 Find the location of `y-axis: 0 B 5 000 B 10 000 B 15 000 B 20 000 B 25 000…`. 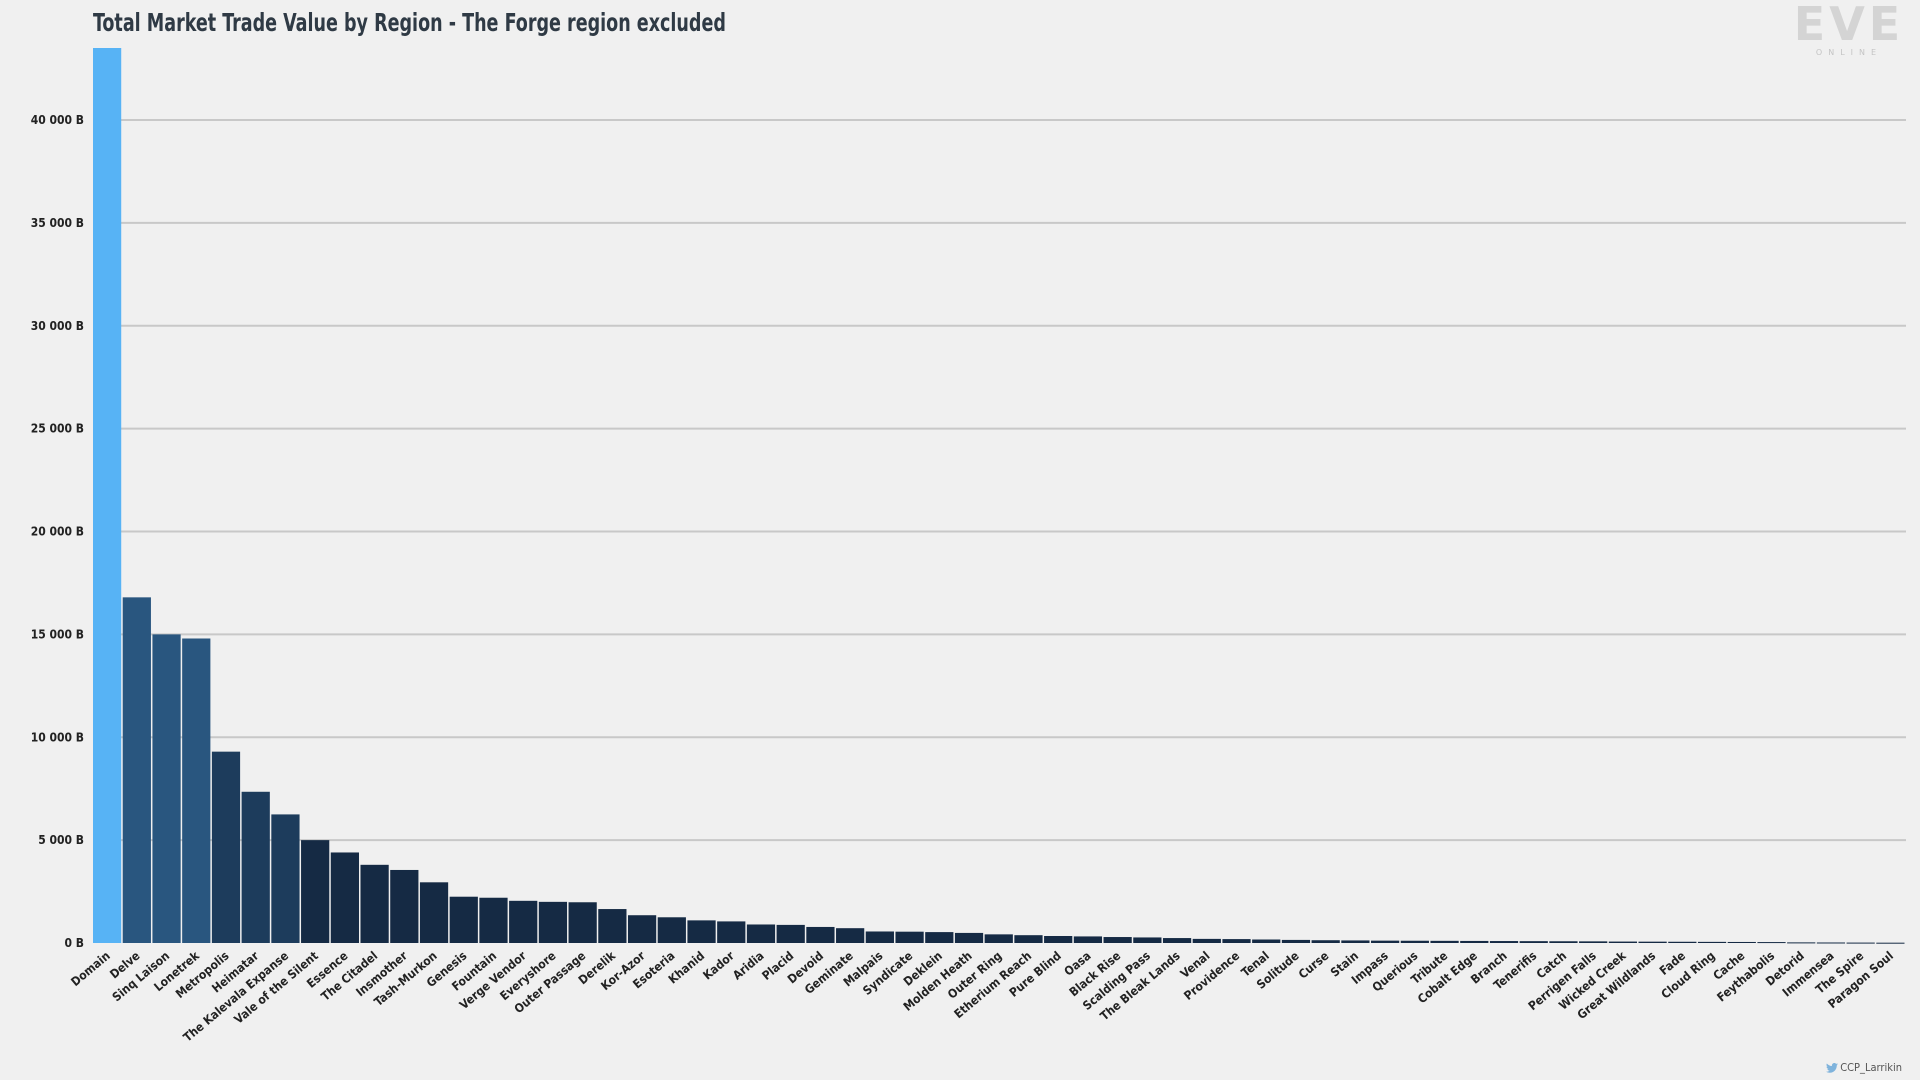

y-axis: 0 B 5 000 B 10 000 B 15 000 B 20 000 B 25 000… is located at coordinates (57, 531).